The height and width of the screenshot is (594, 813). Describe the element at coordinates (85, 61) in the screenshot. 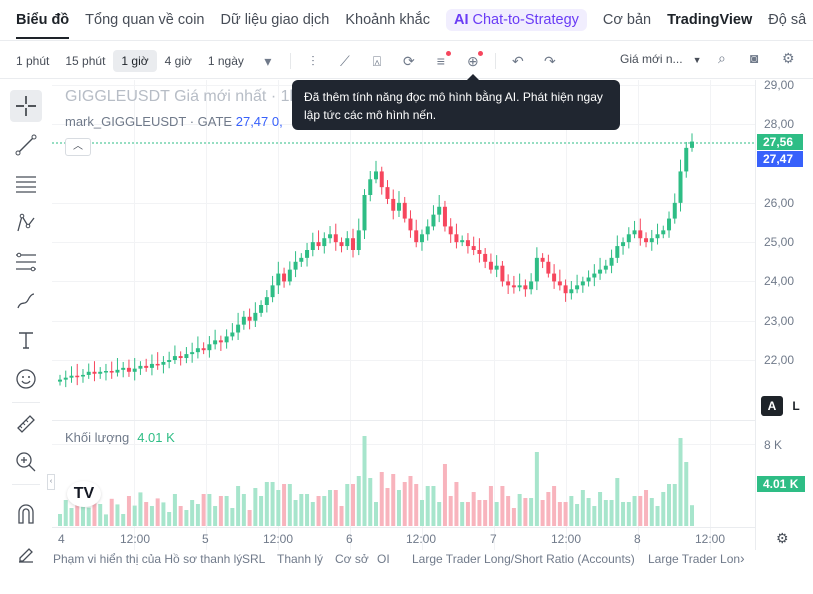

I see `timeframe-15m: 15 phút` at that location.